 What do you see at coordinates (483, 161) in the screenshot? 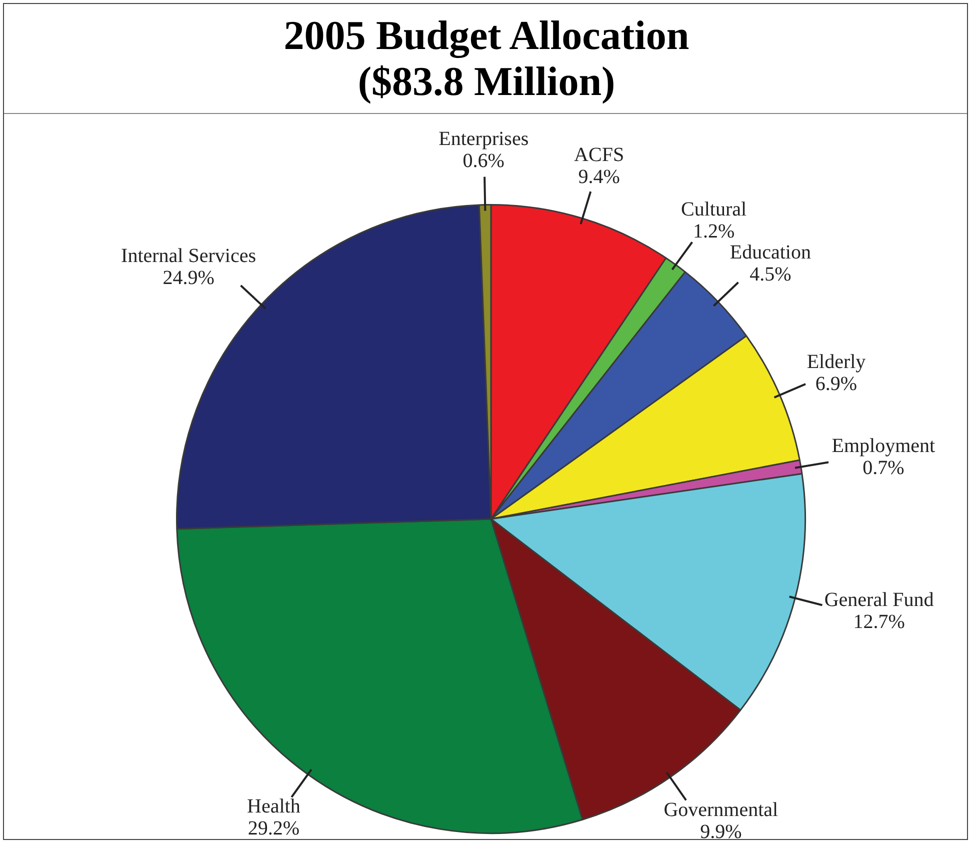
I see `data-label: 0.6%` at bounding box center [483, 161].